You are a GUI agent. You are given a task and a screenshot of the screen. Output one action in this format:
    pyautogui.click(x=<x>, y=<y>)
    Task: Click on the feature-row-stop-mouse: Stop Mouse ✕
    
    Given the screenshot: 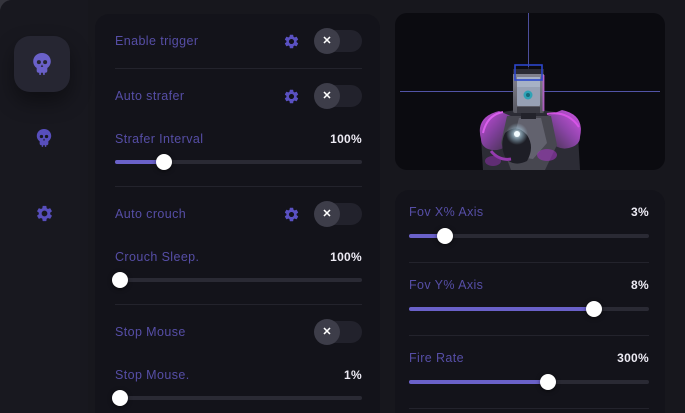 What is the action you would take?
    pyautogui.click(x=238, y=332)
    